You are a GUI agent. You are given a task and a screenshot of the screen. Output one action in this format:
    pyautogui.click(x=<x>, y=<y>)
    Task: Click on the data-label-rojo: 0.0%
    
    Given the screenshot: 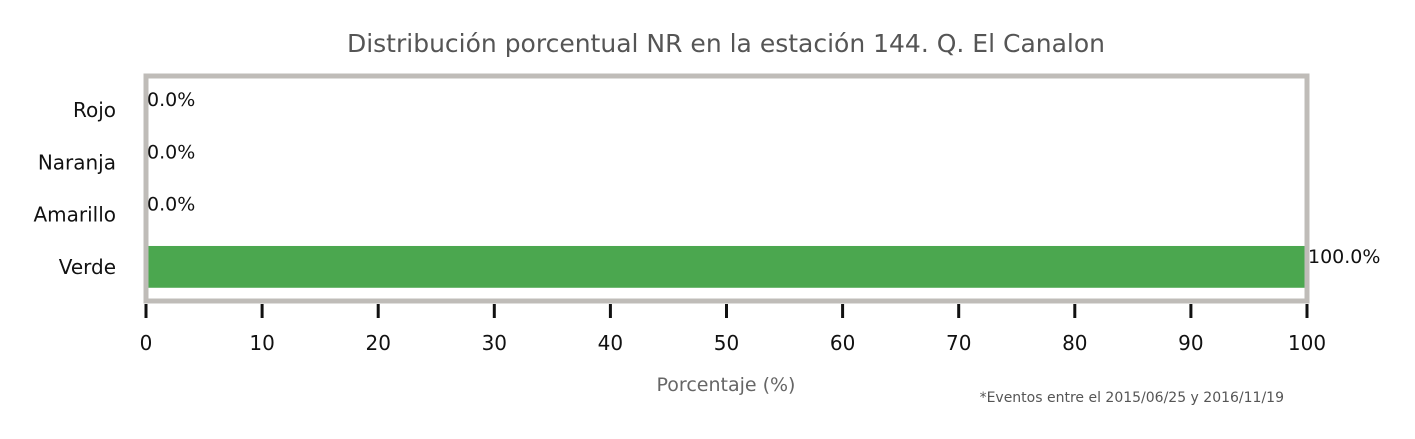 What is the action you would take?
    pyautogui.click(x=171, y=100)
    